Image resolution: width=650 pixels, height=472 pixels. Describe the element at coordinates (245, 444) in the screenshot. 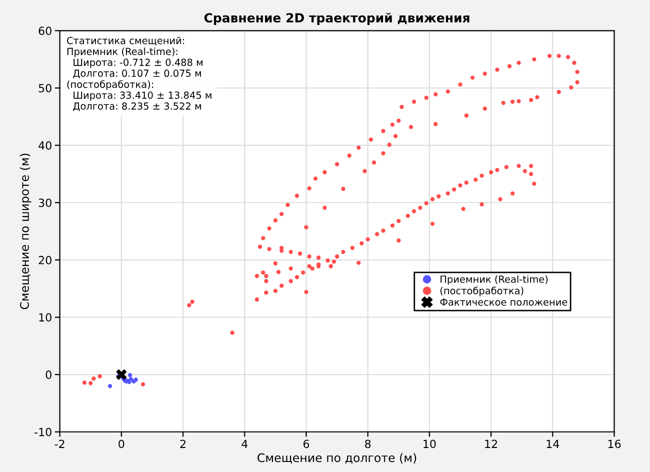

I see `x-tick-label: 4` at that location.